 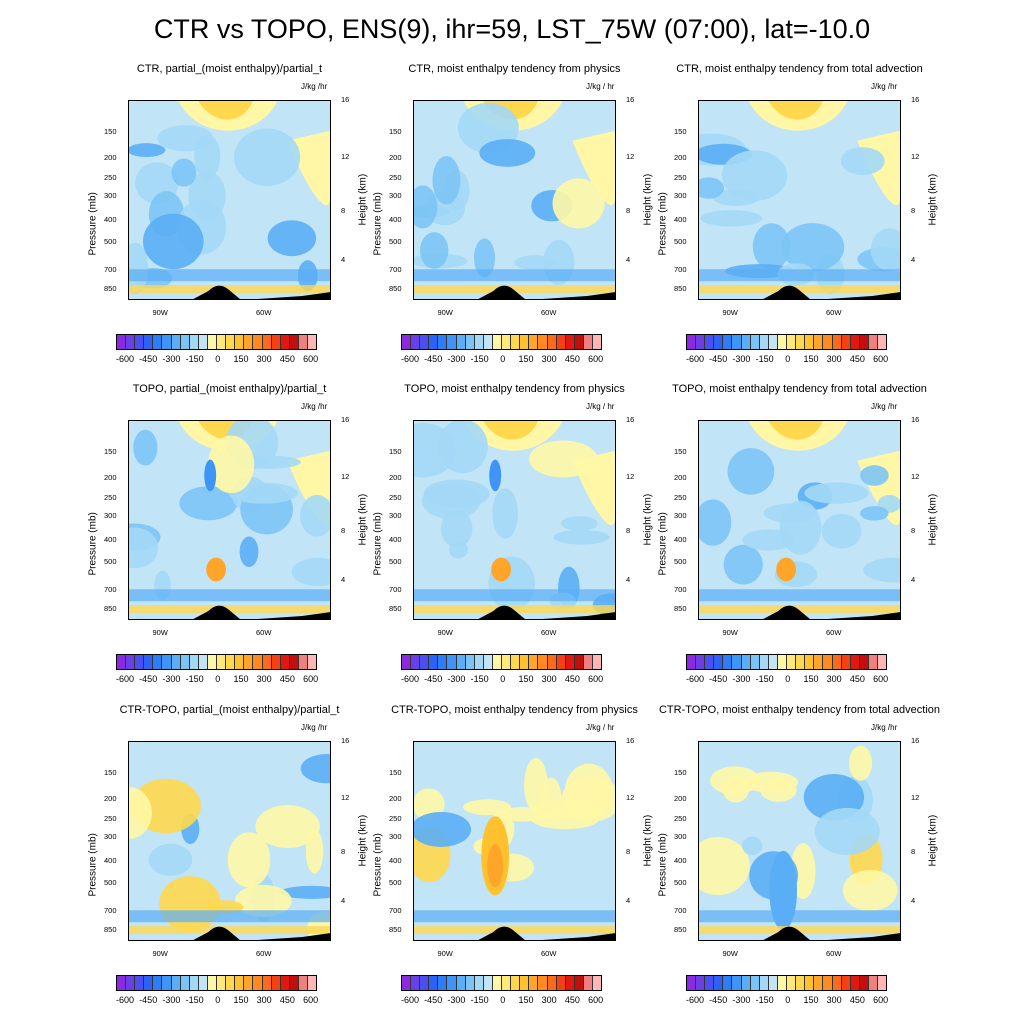 I want to click on colorbar-label: -600, so click(x=410, y=1000).